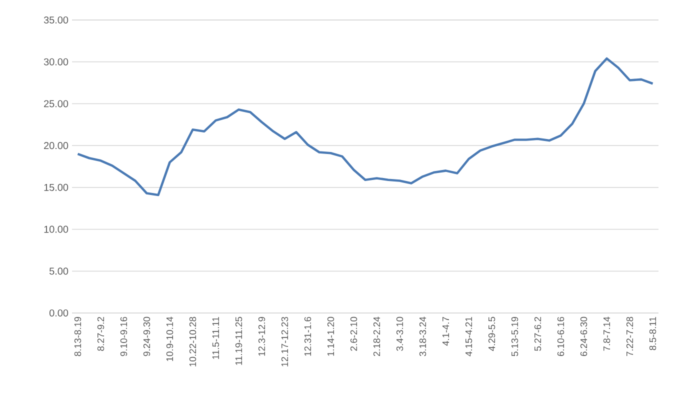 The width and height of the screenshot is (680, 419). What do you see at coordinates (56, 62) in the screenshot?
I see `y-tick-label: 30.00` at bounding box center [56, 62].